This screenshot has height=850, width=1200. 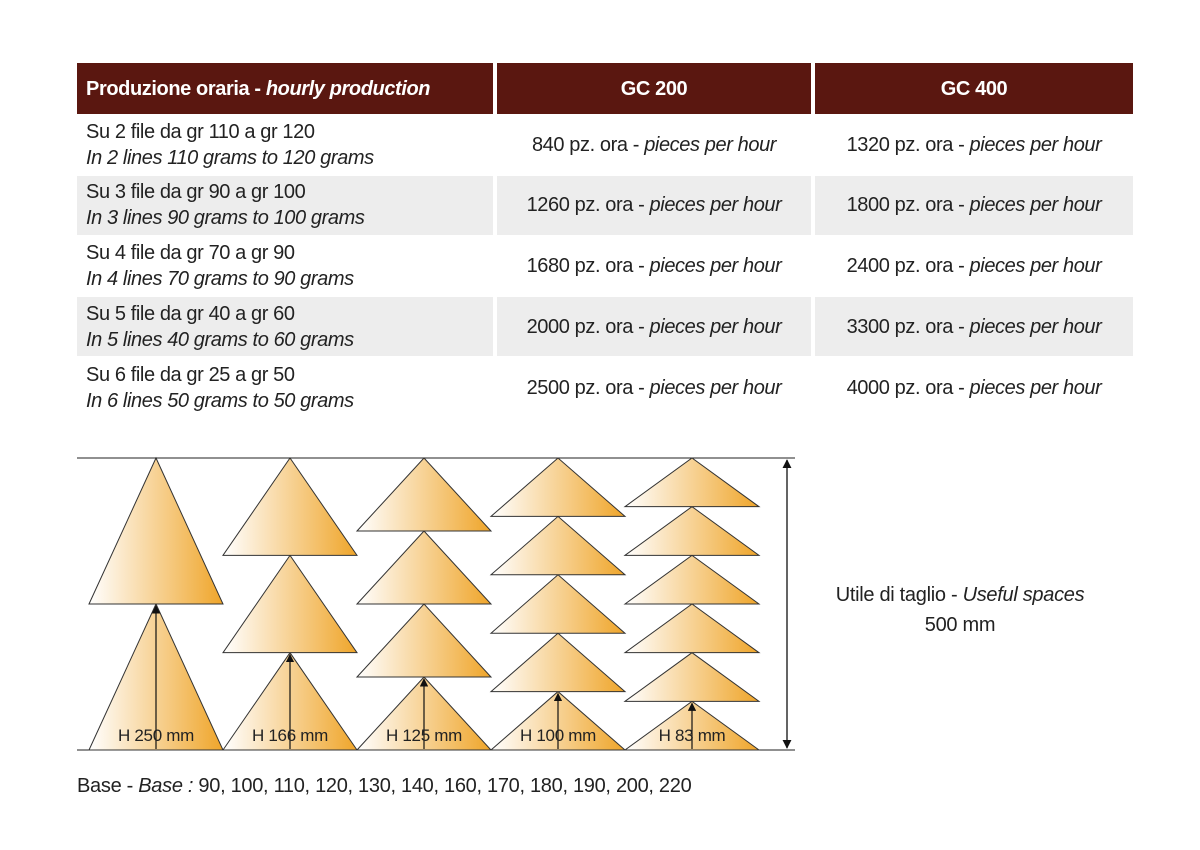 I want to click on cell-line: 840 pz. ora - pieces per hour, so click(x=654, y=145).